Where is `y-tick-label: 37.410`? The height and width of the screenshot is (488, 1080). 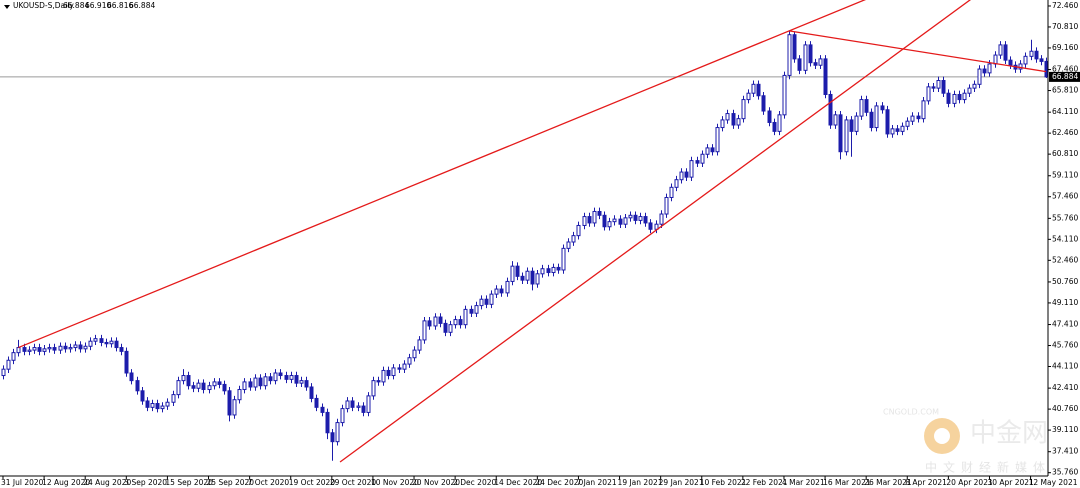
y-tick-label: 37.410 is located at coordinates (1065, 451).